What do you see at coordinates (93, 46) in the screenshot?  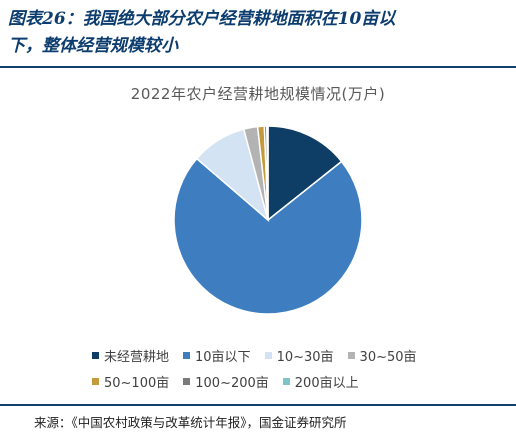 I see `figure-title-line-2: 下，整体经营规模较小` at bounding box center [93, 46].